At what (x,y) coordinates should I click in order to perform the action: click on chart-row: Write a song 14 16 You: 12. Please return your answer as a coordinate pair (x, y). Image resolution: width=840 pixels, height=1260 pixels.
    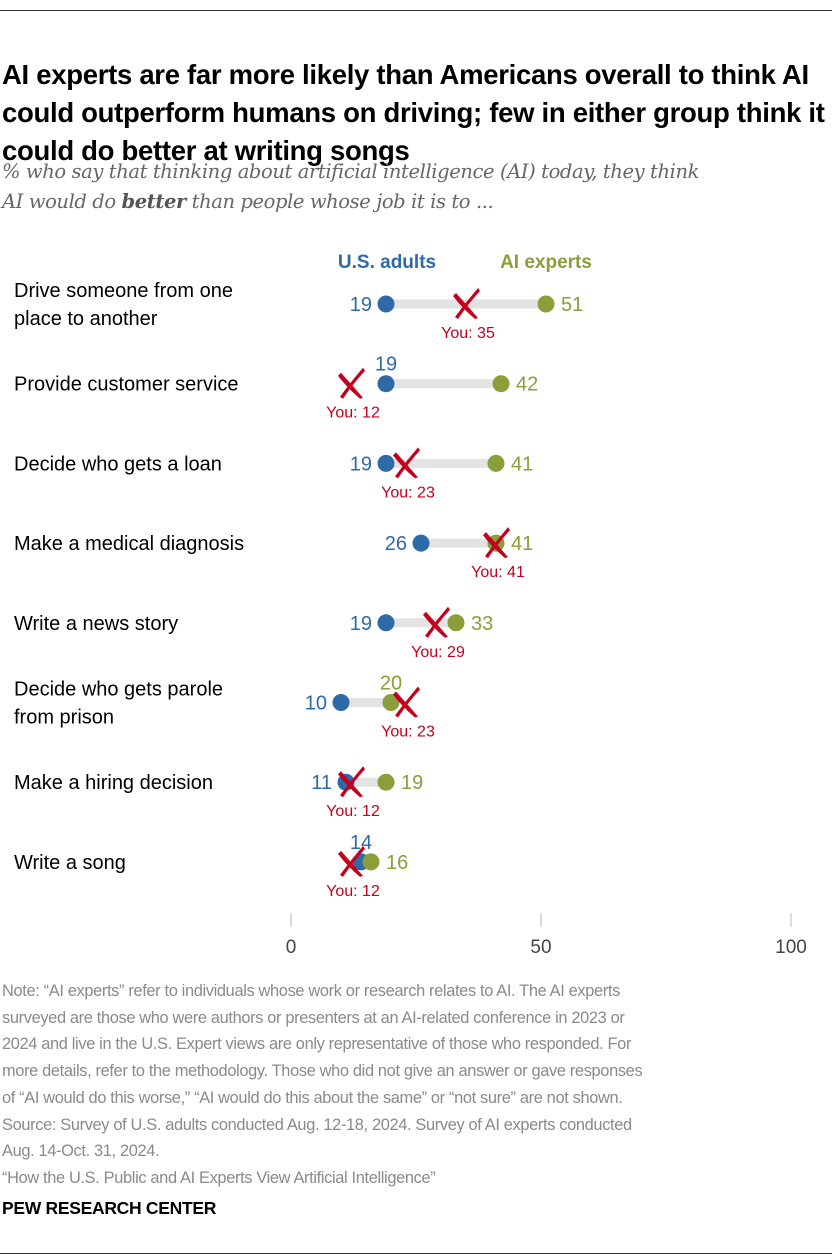
    Looking at the image, I should click on (211, 866).